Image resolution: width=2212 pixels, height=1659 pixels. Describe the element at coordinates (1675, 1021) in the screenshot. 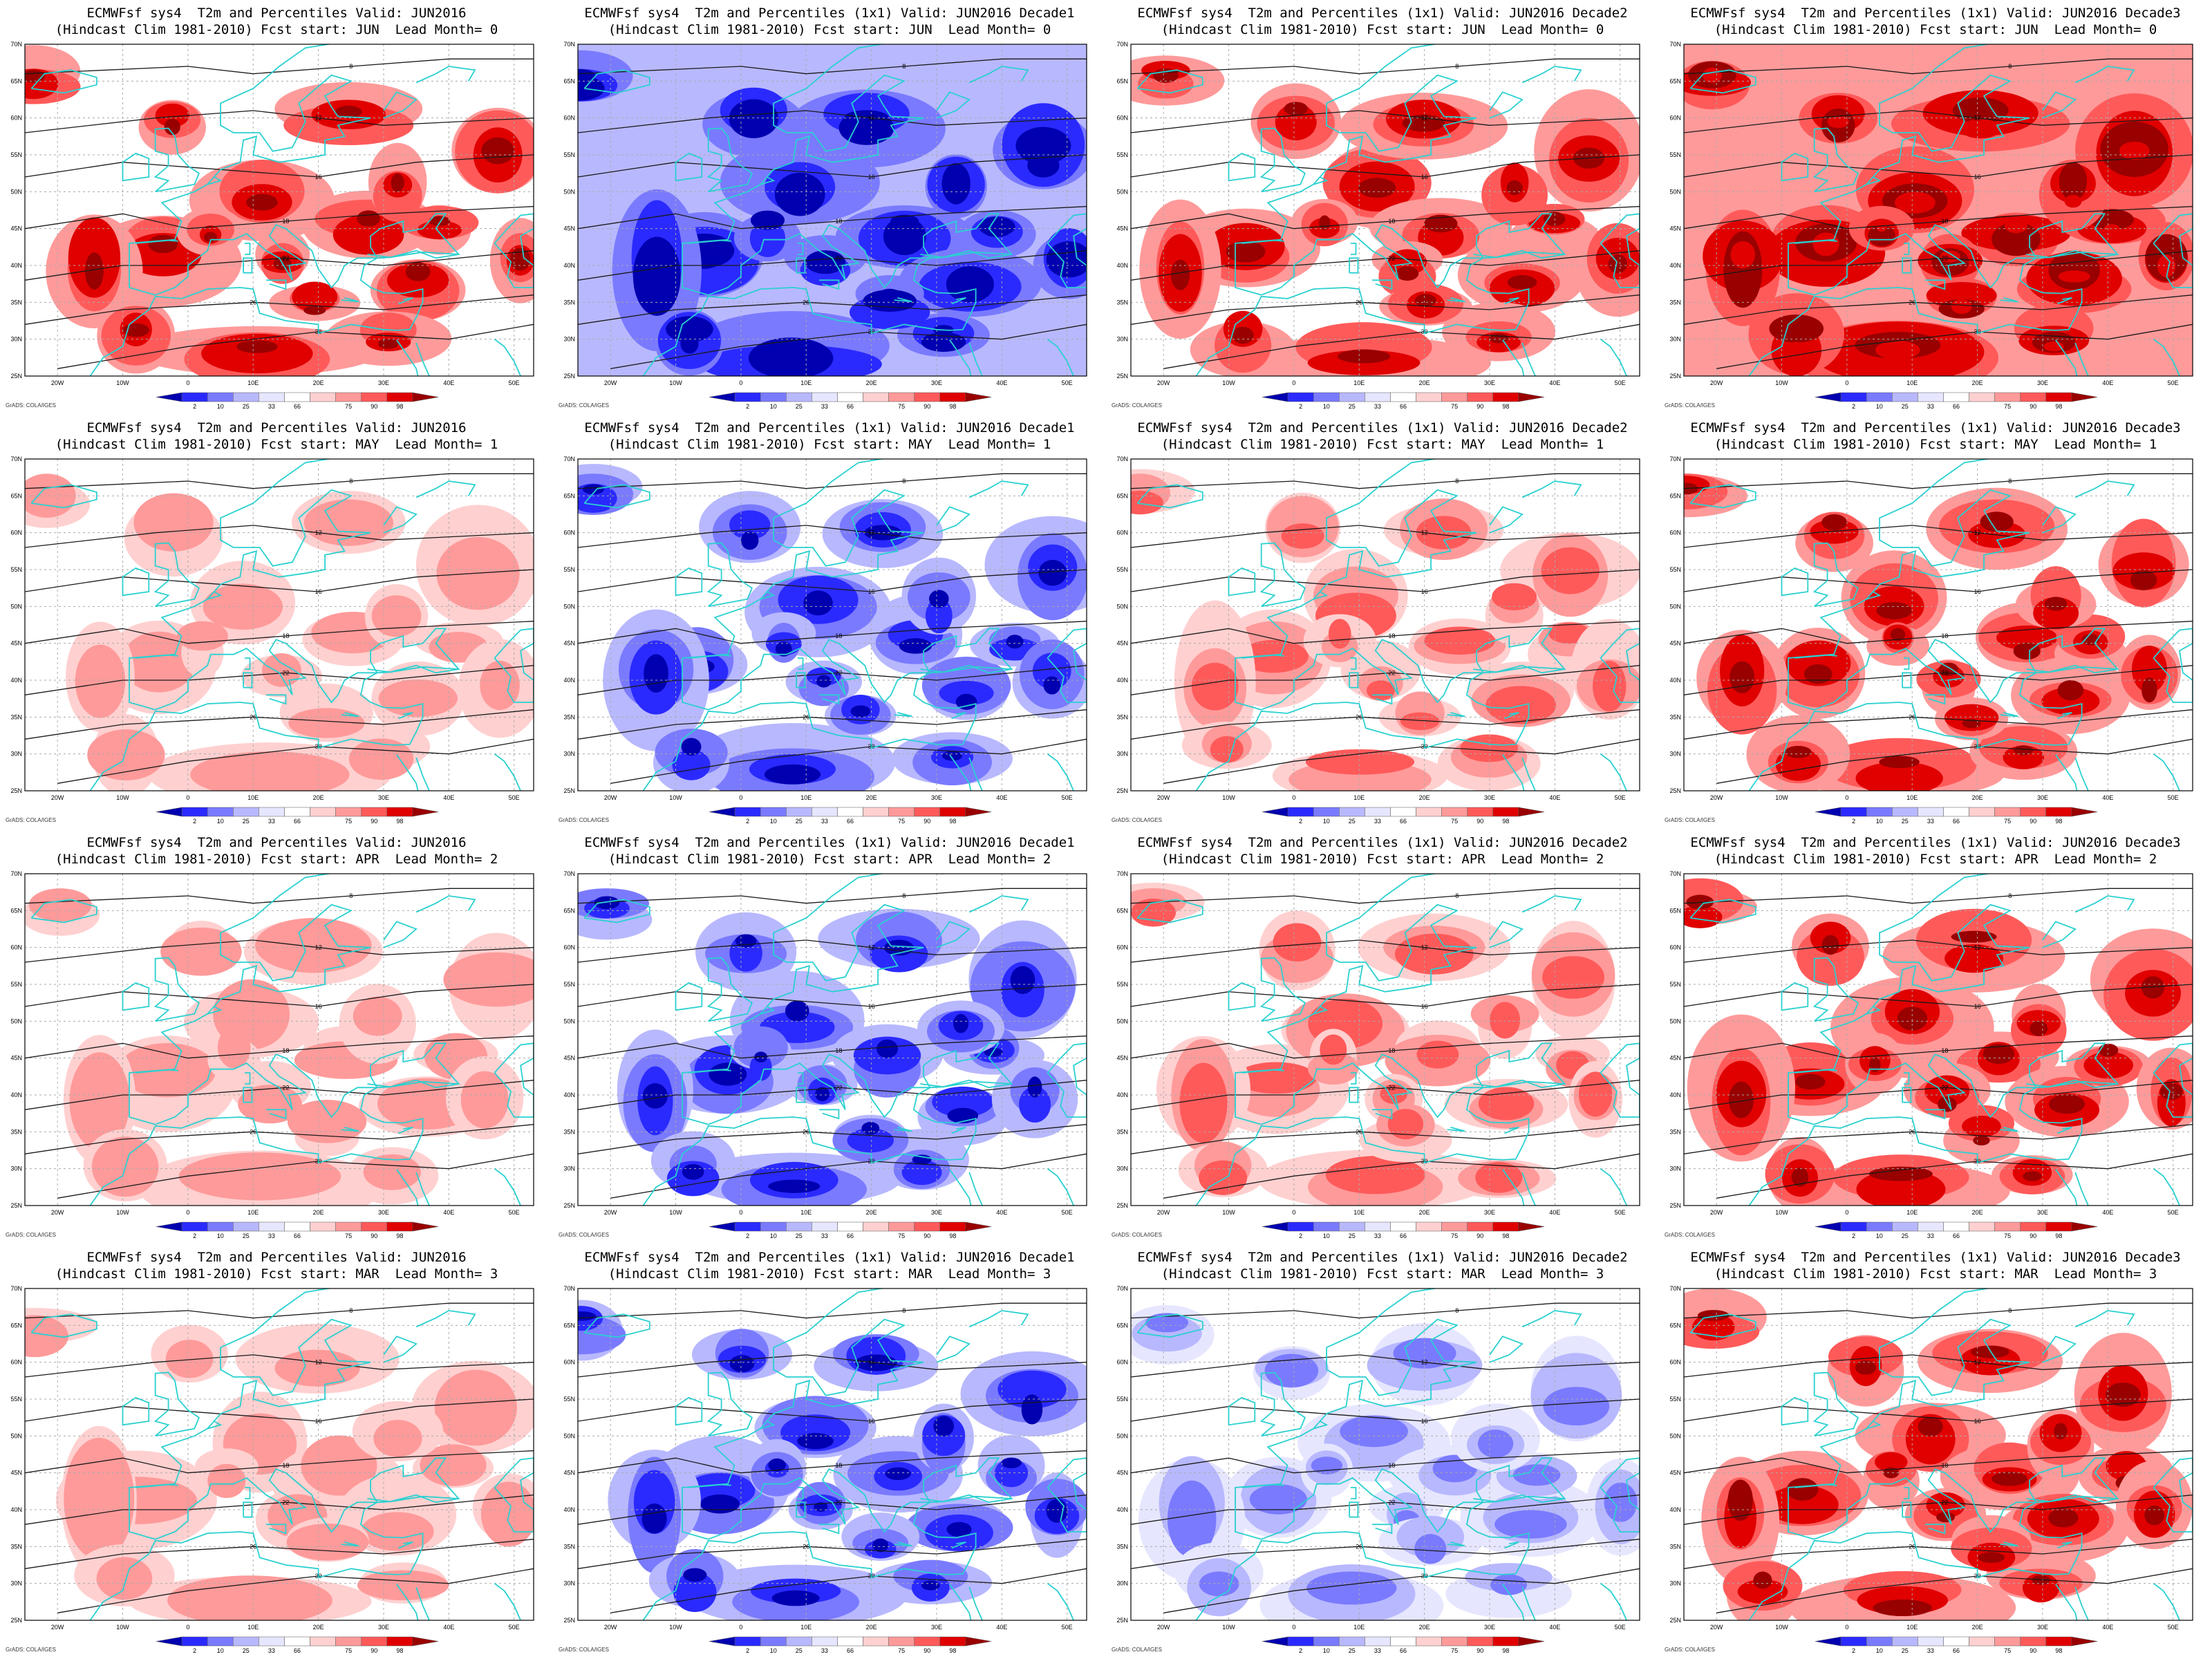

I see `lat-tick-label: 50N` at that location.